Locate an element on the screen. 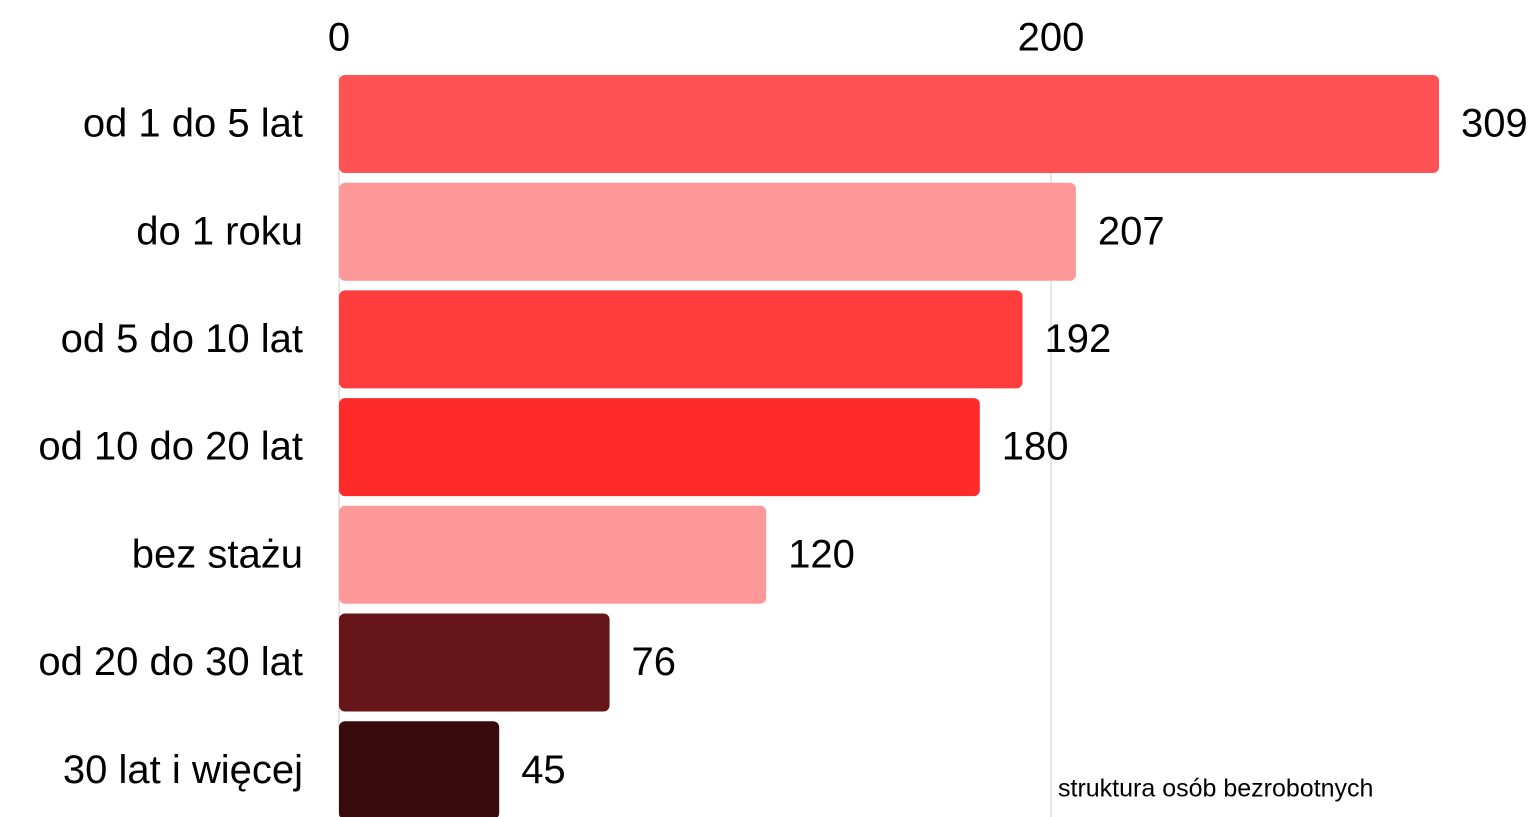  y-tick-label: od 20 do 30 lat is located at coordinates (170, 662).